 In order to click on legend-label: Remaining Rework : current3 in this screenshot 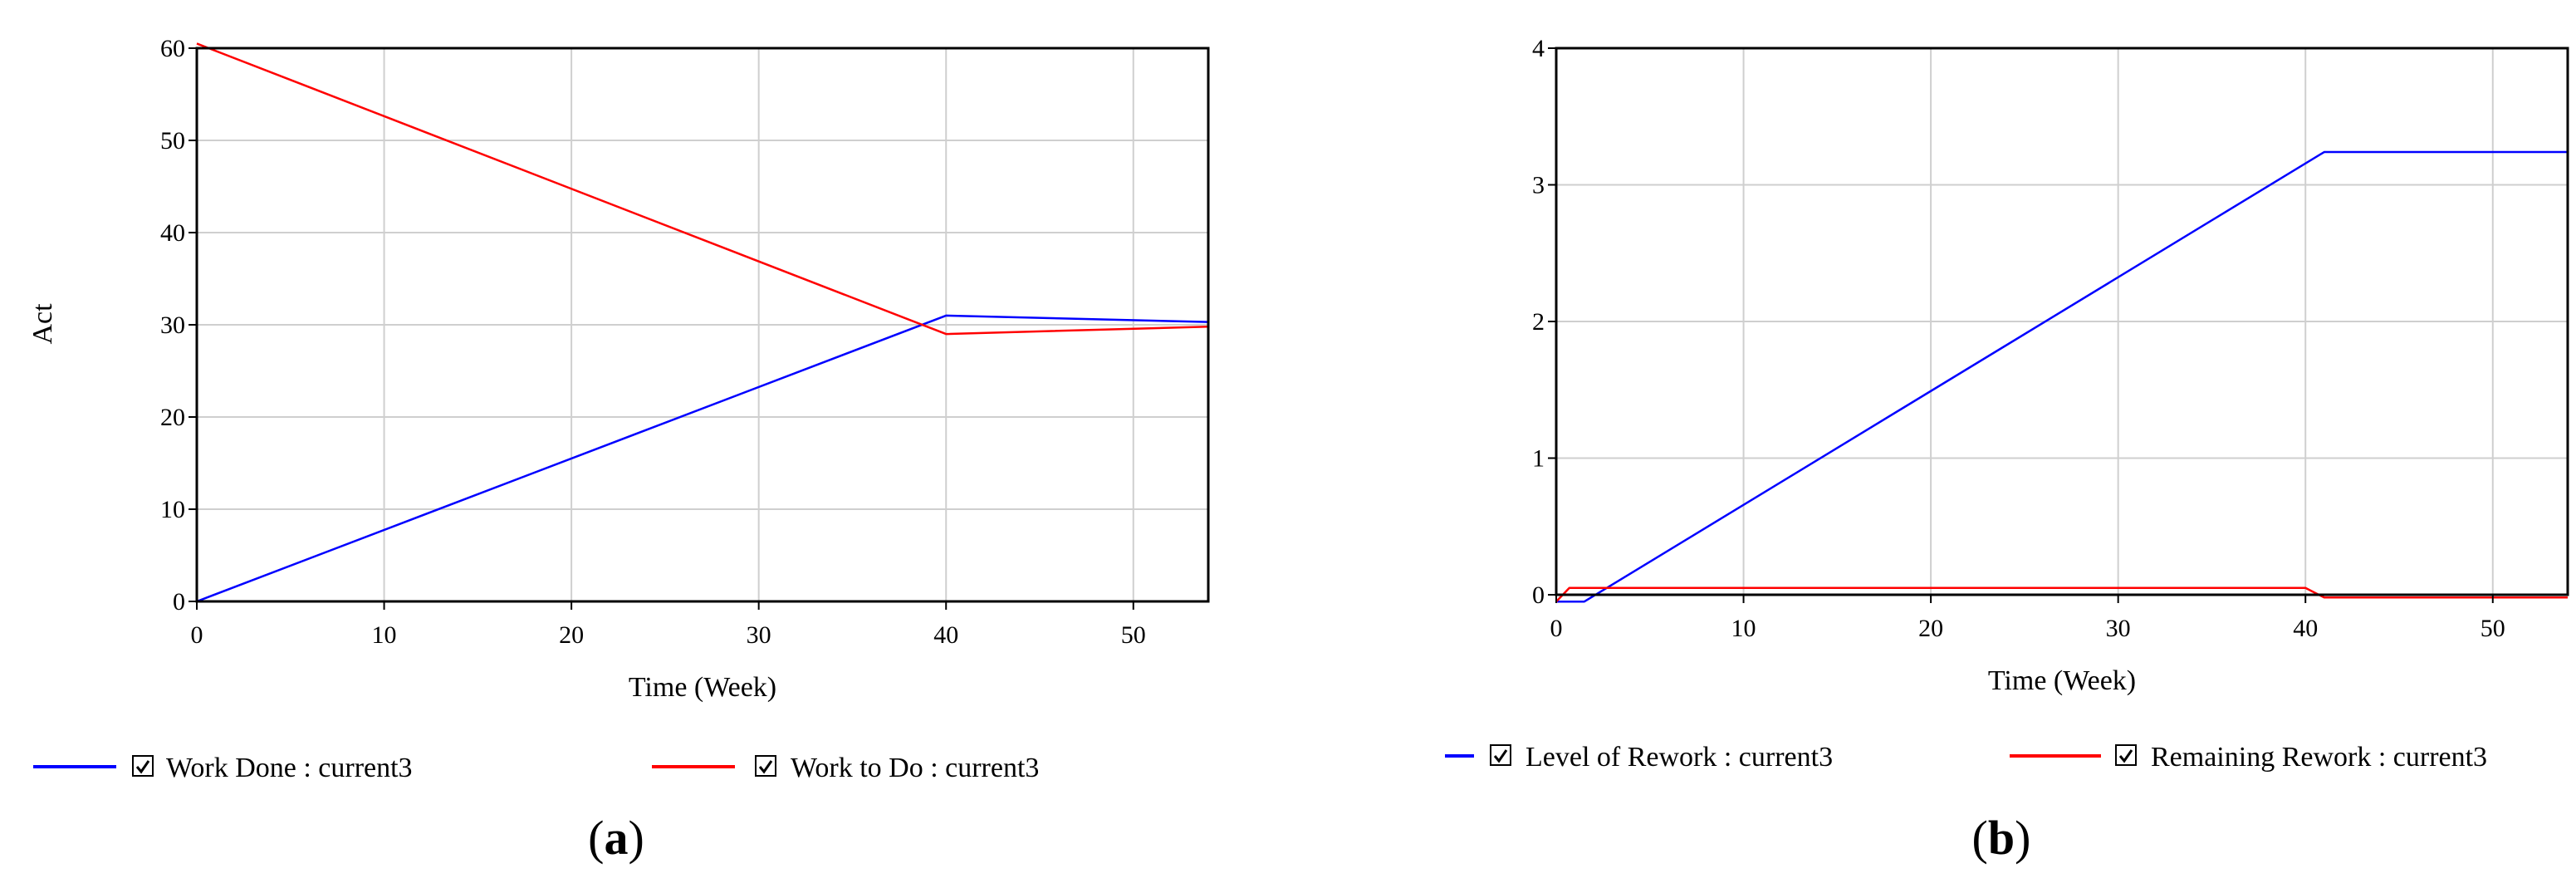, I will do `click(2319, 757)`.